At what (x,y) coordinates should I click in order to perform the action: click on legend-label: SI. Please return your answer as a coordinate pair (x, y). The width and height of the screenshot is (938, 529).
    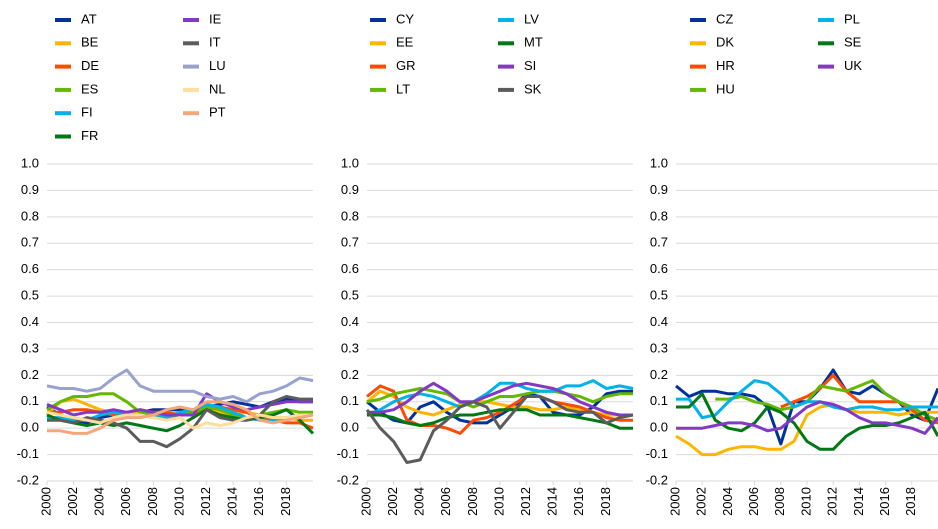
    Looking at the image, I should click on (530, 65).